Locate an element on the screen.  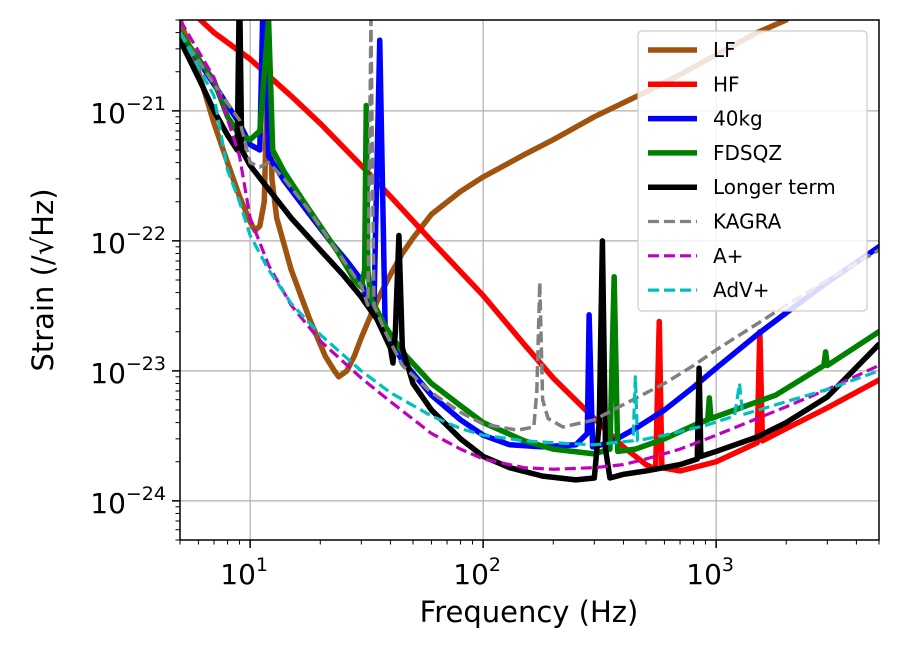
legend-frame is located at coordinates (752, 171).